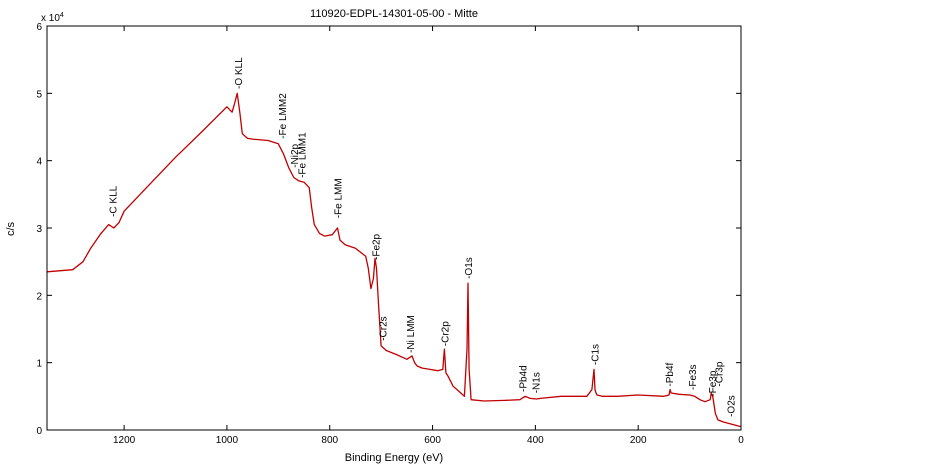 The height and width of the screenshot is (466, 930). What do you see at coordinates (535, 440) in the screenshot?
I see `x-tick-label: 400` at bounding box center [535, 440].